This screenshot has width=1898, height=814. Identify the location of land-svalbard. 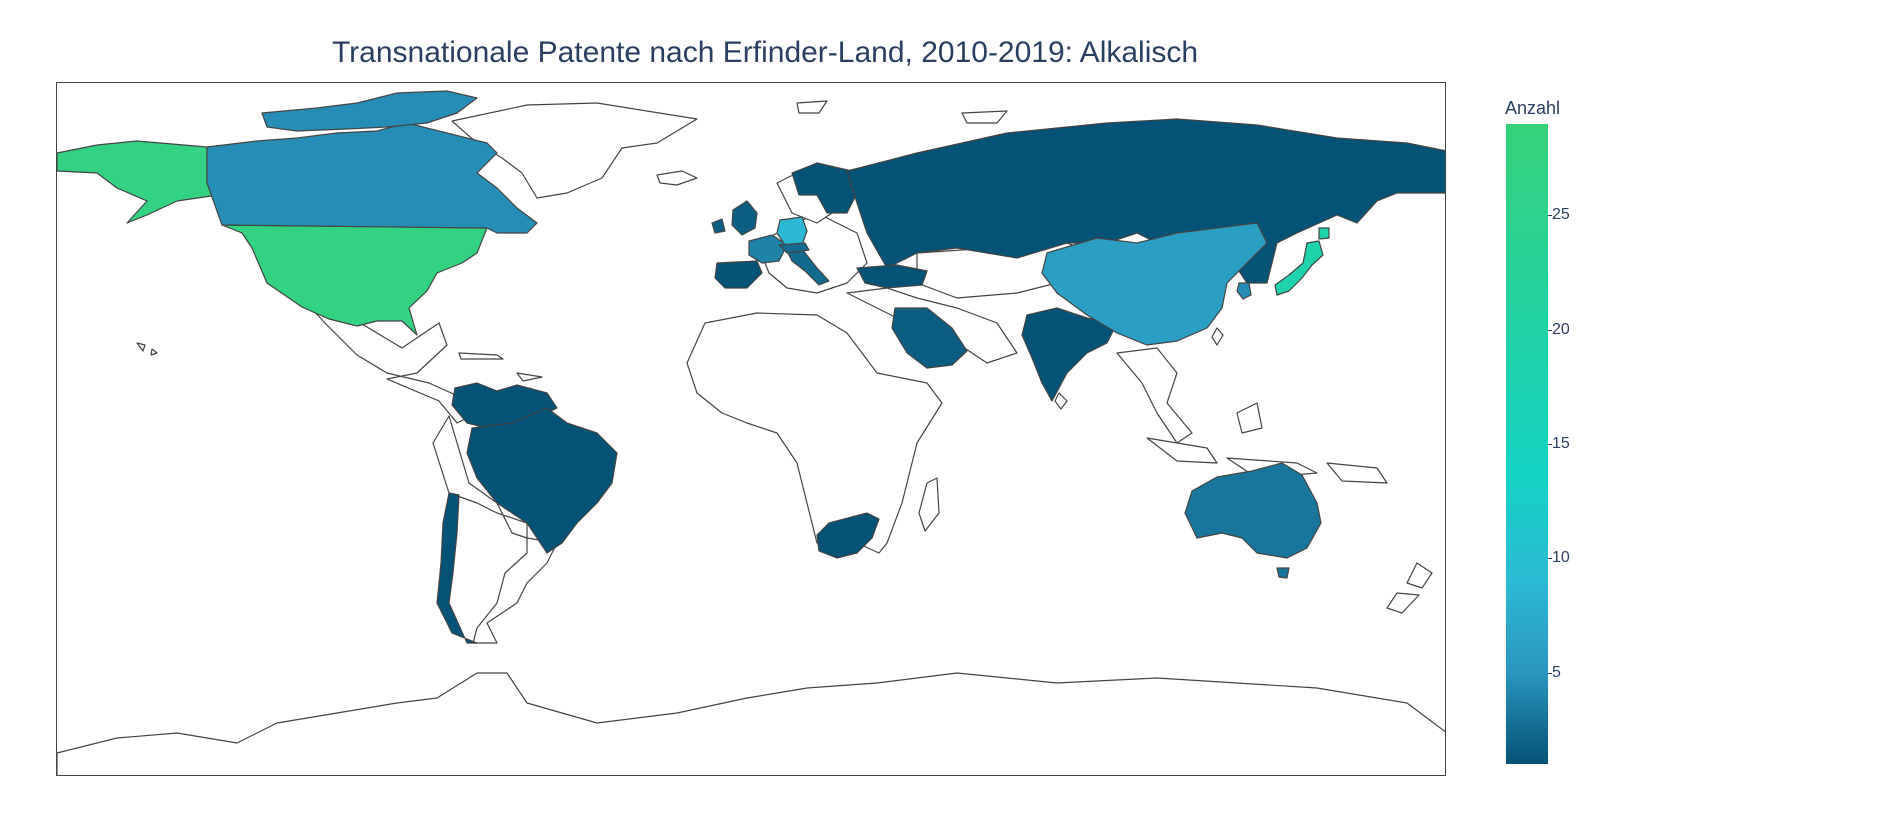
(812, 107).